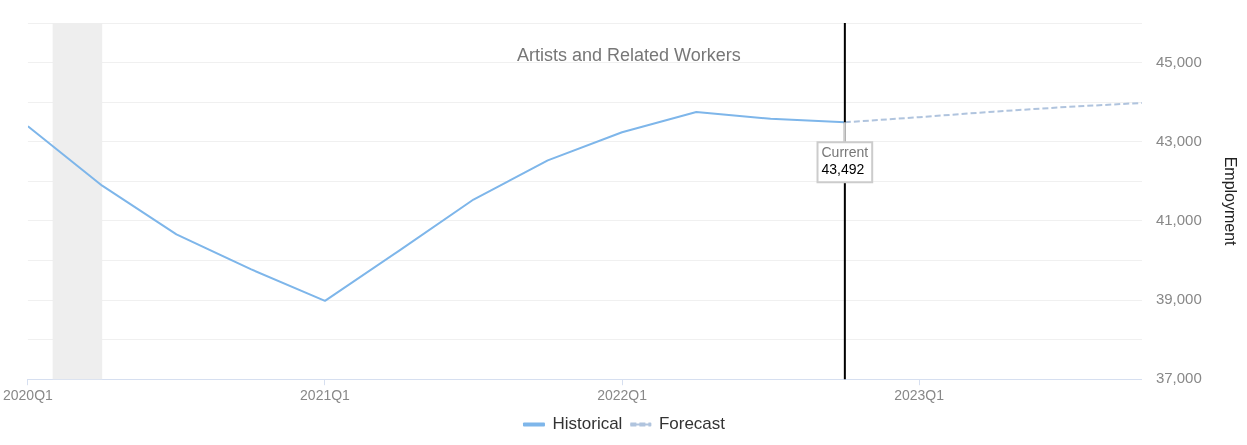  I want to click on y-tick-label: 45,000, so click(1178, 61).